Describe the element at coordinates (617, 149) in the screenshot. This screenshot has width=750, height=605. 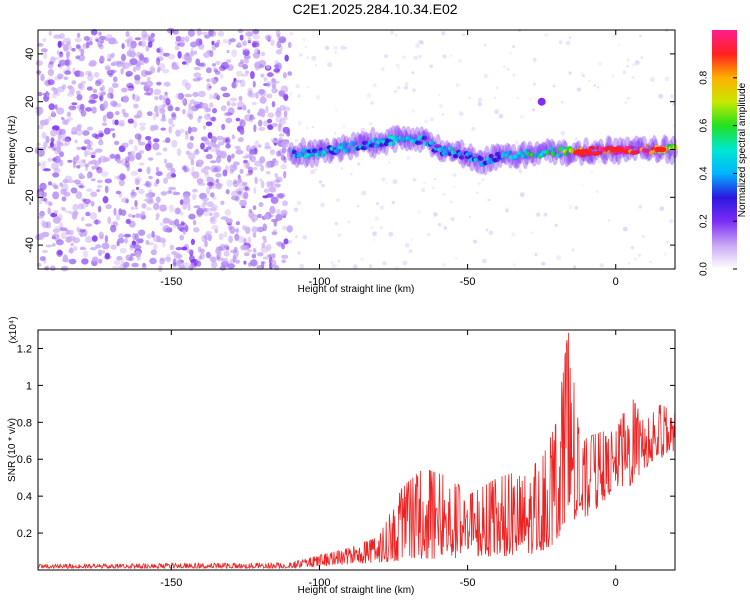
I see `signal-peak-segment` at that location.